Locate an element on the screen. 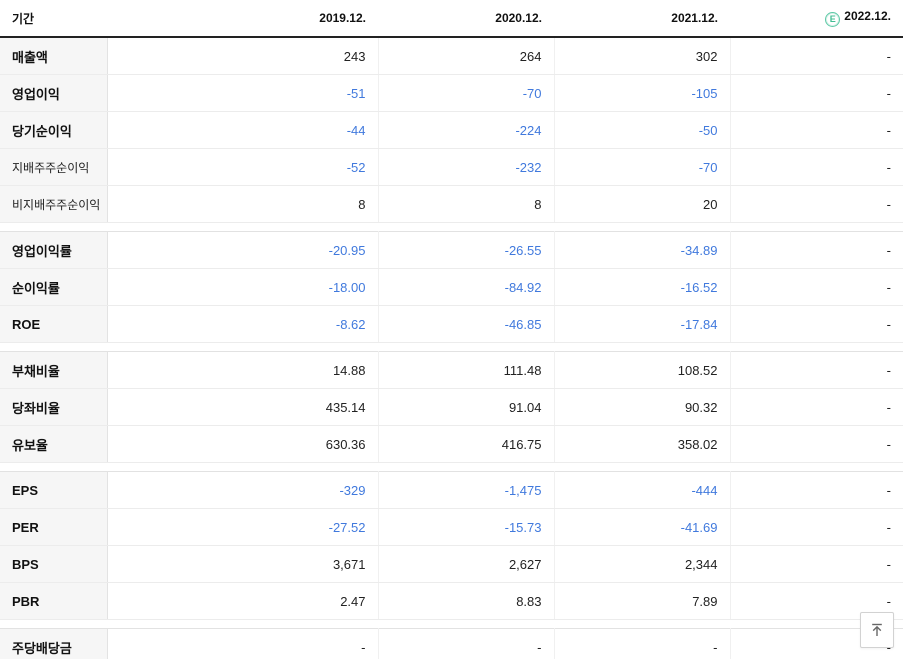 The height and width of the screenshot is (659, 903). cell-value: 91.04 is located at coordinates (466, 407).